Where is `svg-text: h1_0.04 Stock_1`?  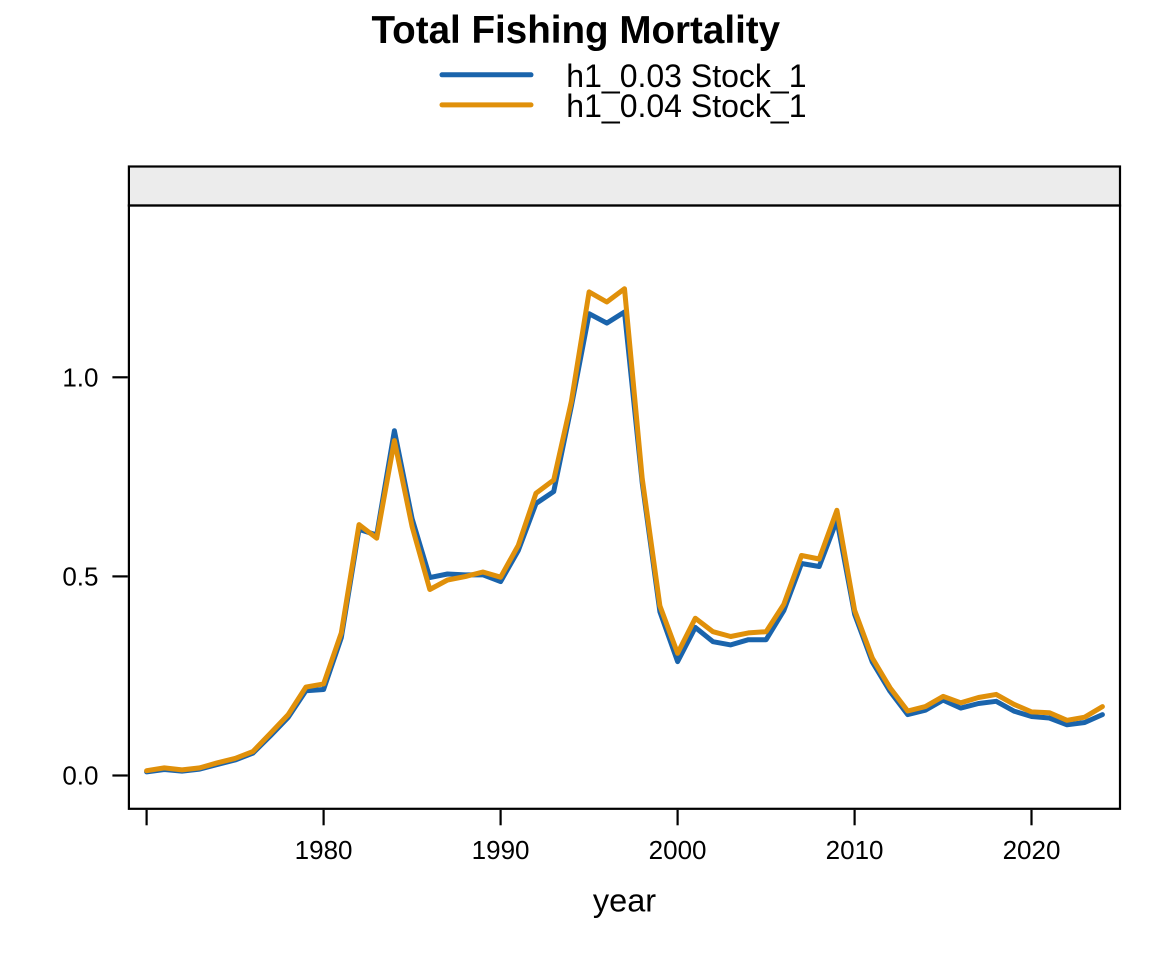
svg-text: h1_0.04 Stock_1 is located at coordinates (686, 106).